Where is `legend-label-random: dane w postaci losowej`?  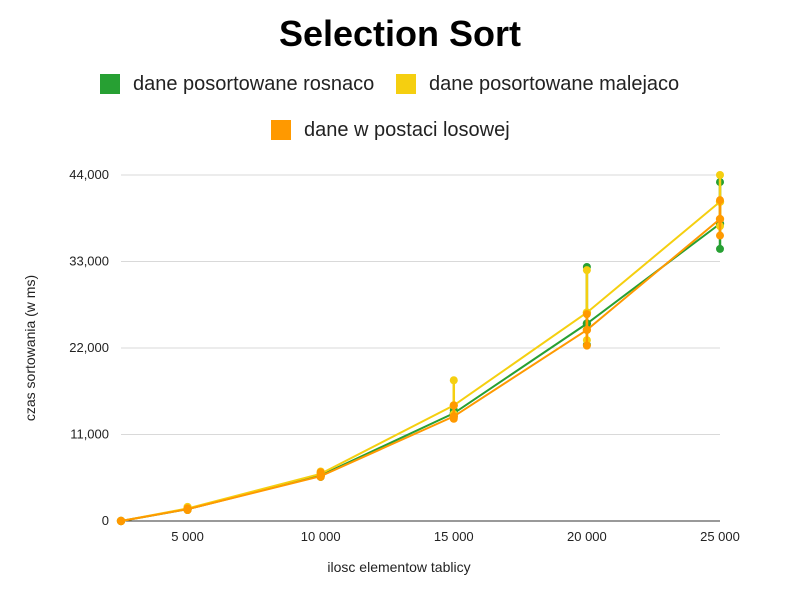 legend-label-random: dane w postaci losowej is located at coordinates (407, 130).